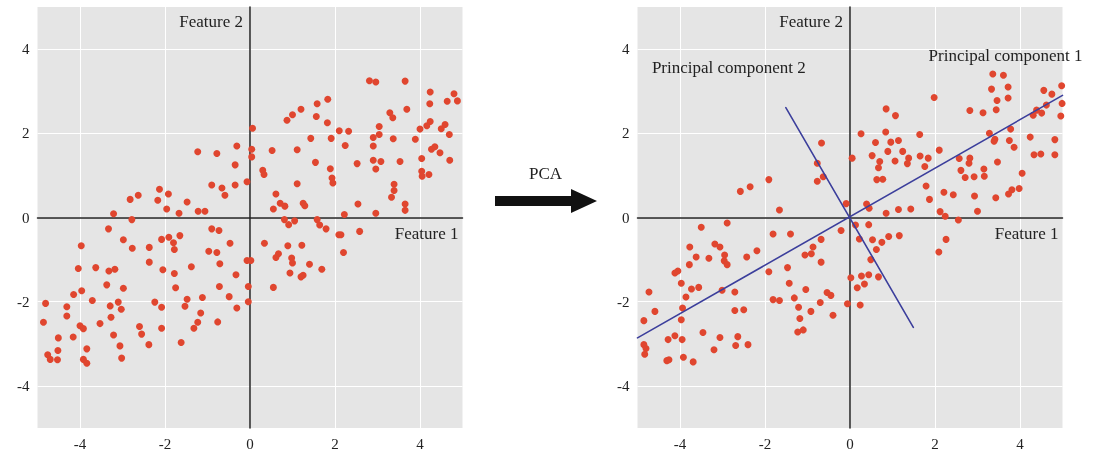  I want to click on text: Principal component 2, so click(728, 68).